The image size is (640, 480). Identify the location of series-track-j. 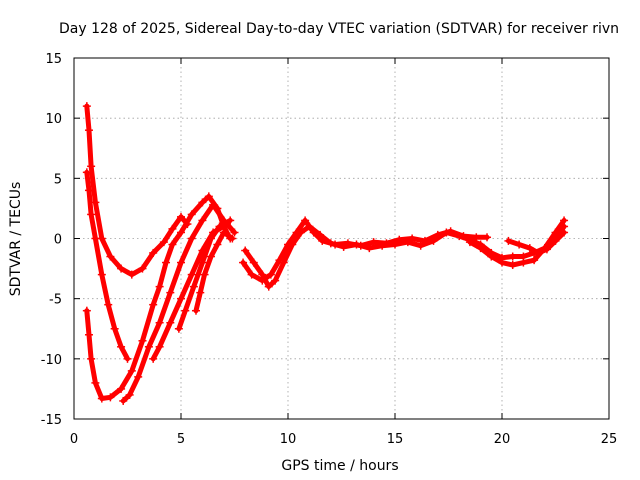
(517, 242).